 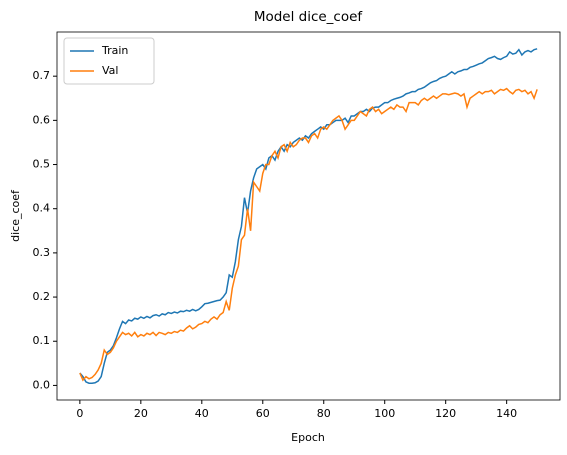 What do you see at coordinates (42, 208) in the screenshot?
I see `y-tick-label: 0.4` at bounding box center [42, 208].